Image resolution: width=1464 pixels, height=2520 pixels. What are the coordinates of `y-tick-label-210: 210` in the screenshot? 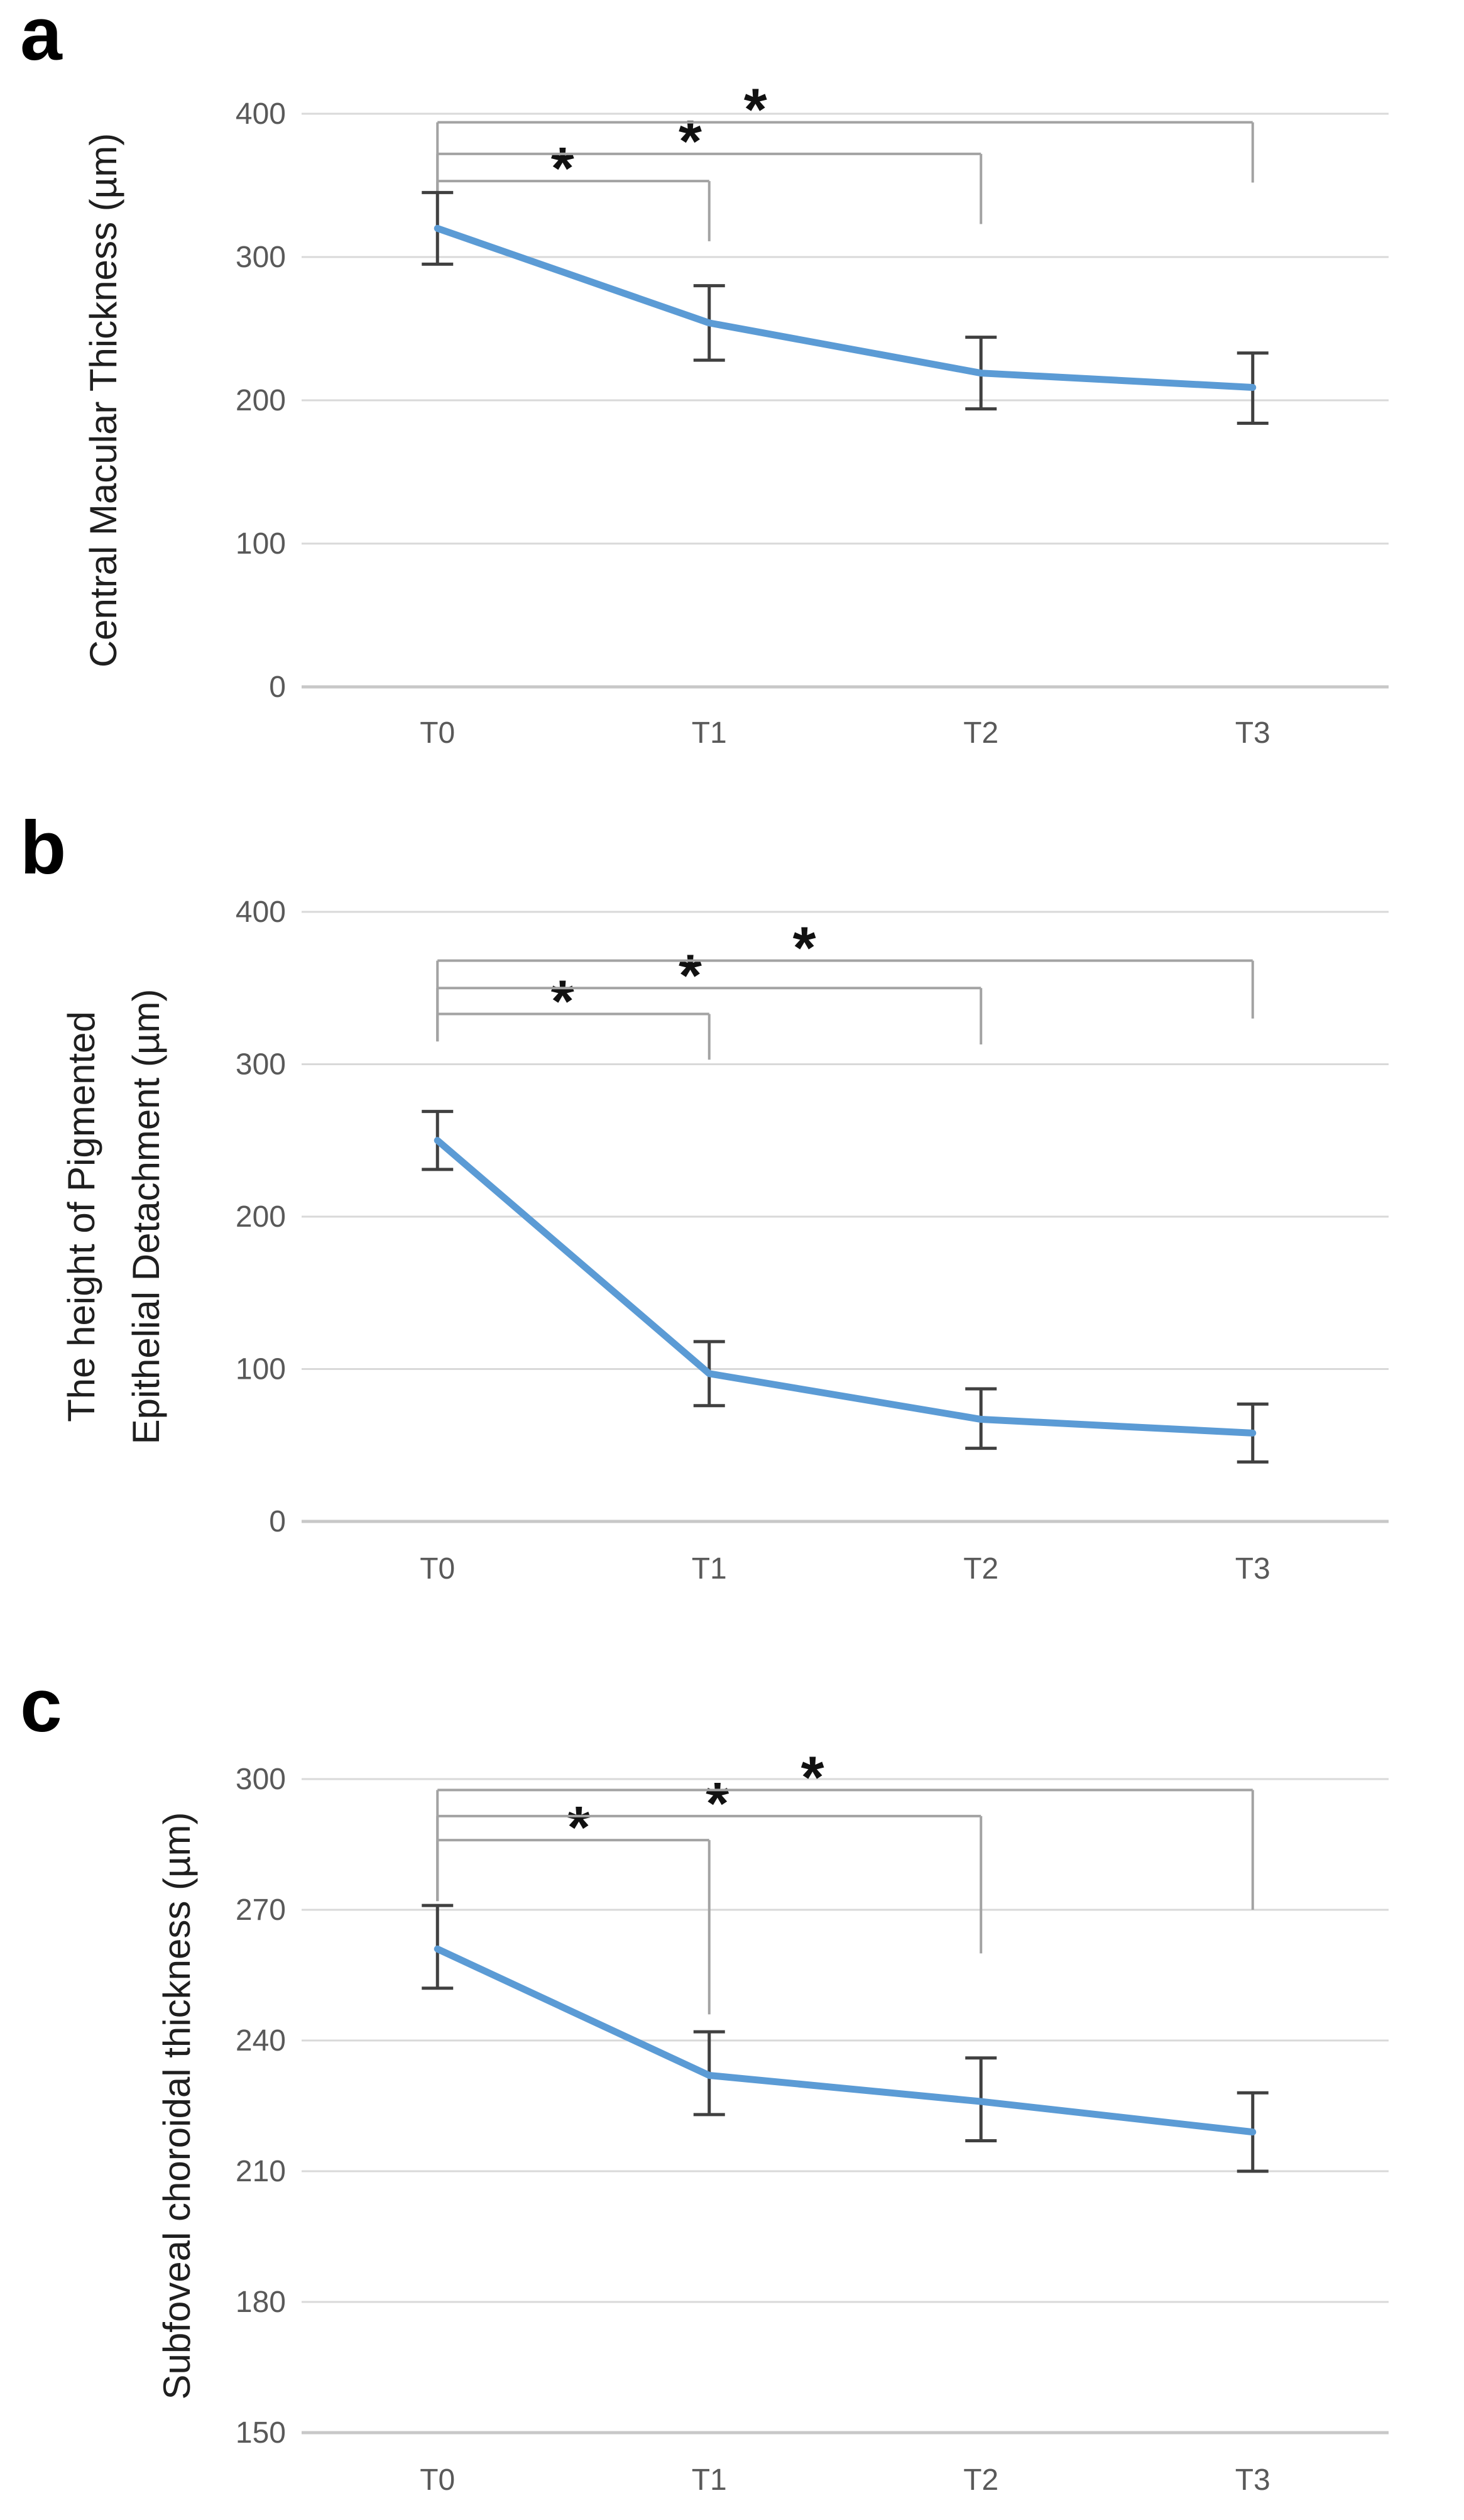 It's located at (261, 2171).